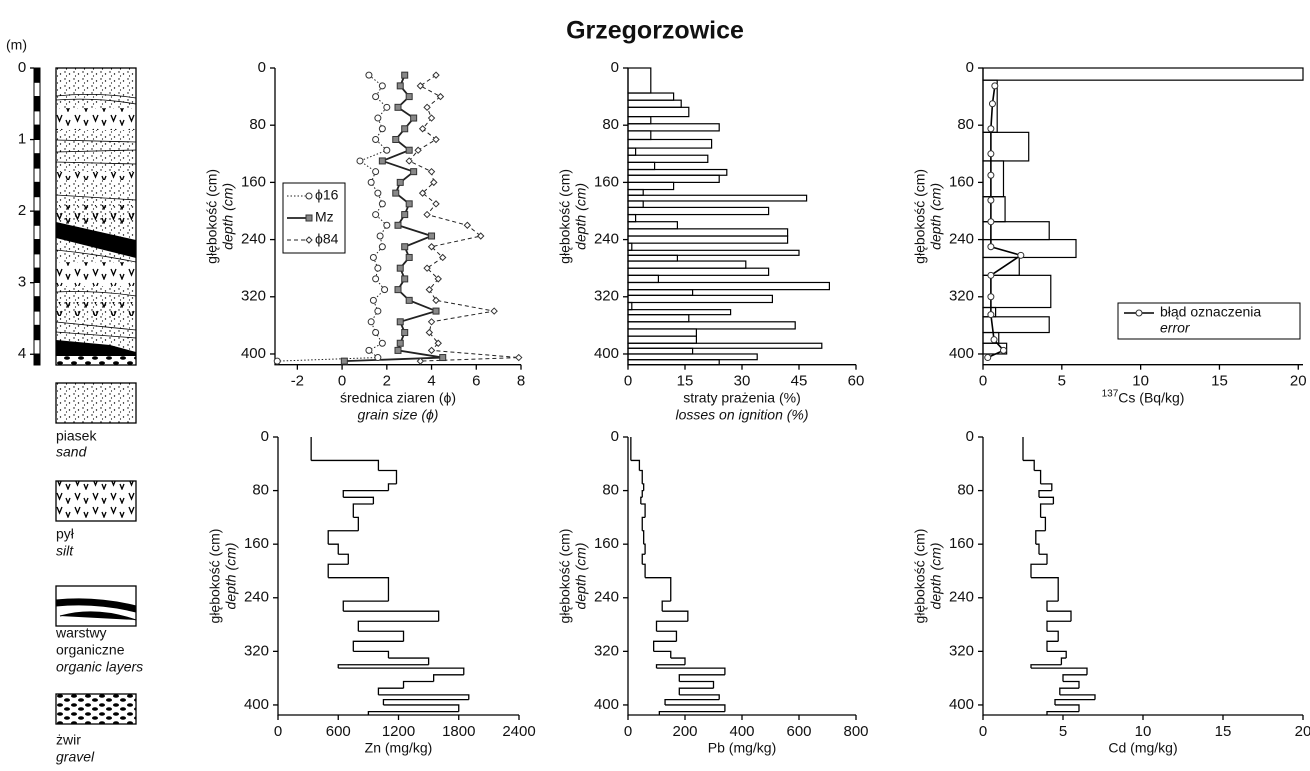 The width and height of the screenshot is (1310, 771). What do you see at coordinates (22, 353) in the screenshot?
I see `depth-tick-label: 4` at bounding box center [22, 353].